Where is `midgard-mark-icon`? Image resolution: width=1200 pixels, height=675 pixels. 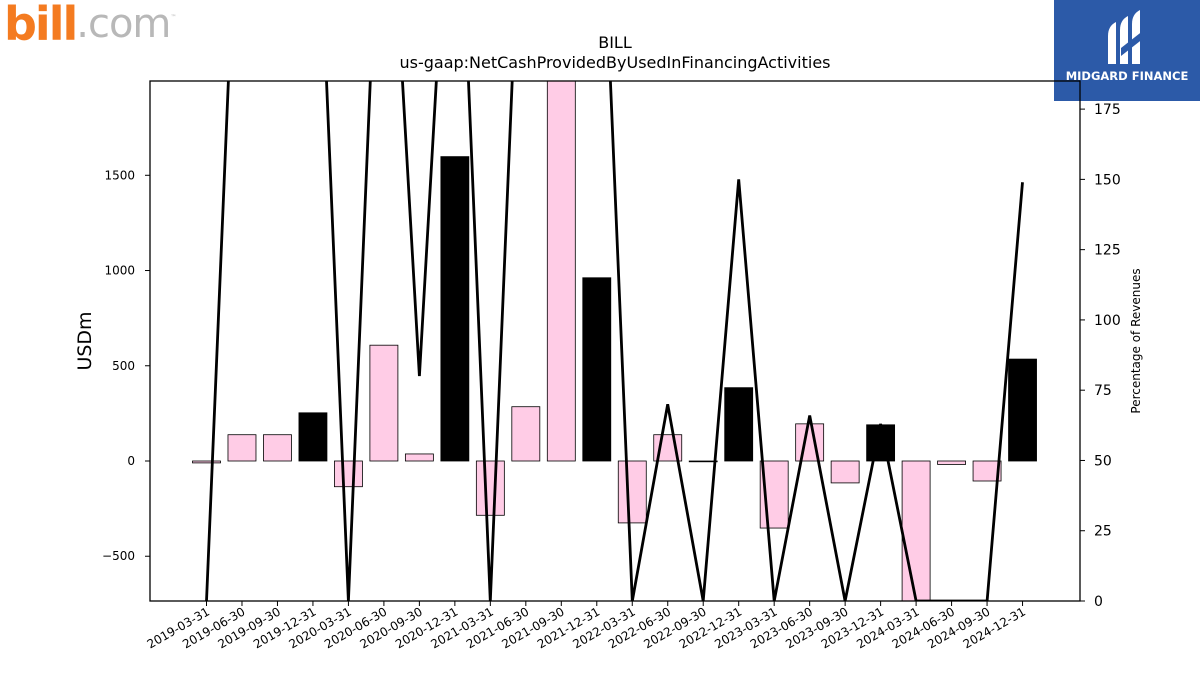 midgard-mark-icon is located at coordinates (1126, 37).